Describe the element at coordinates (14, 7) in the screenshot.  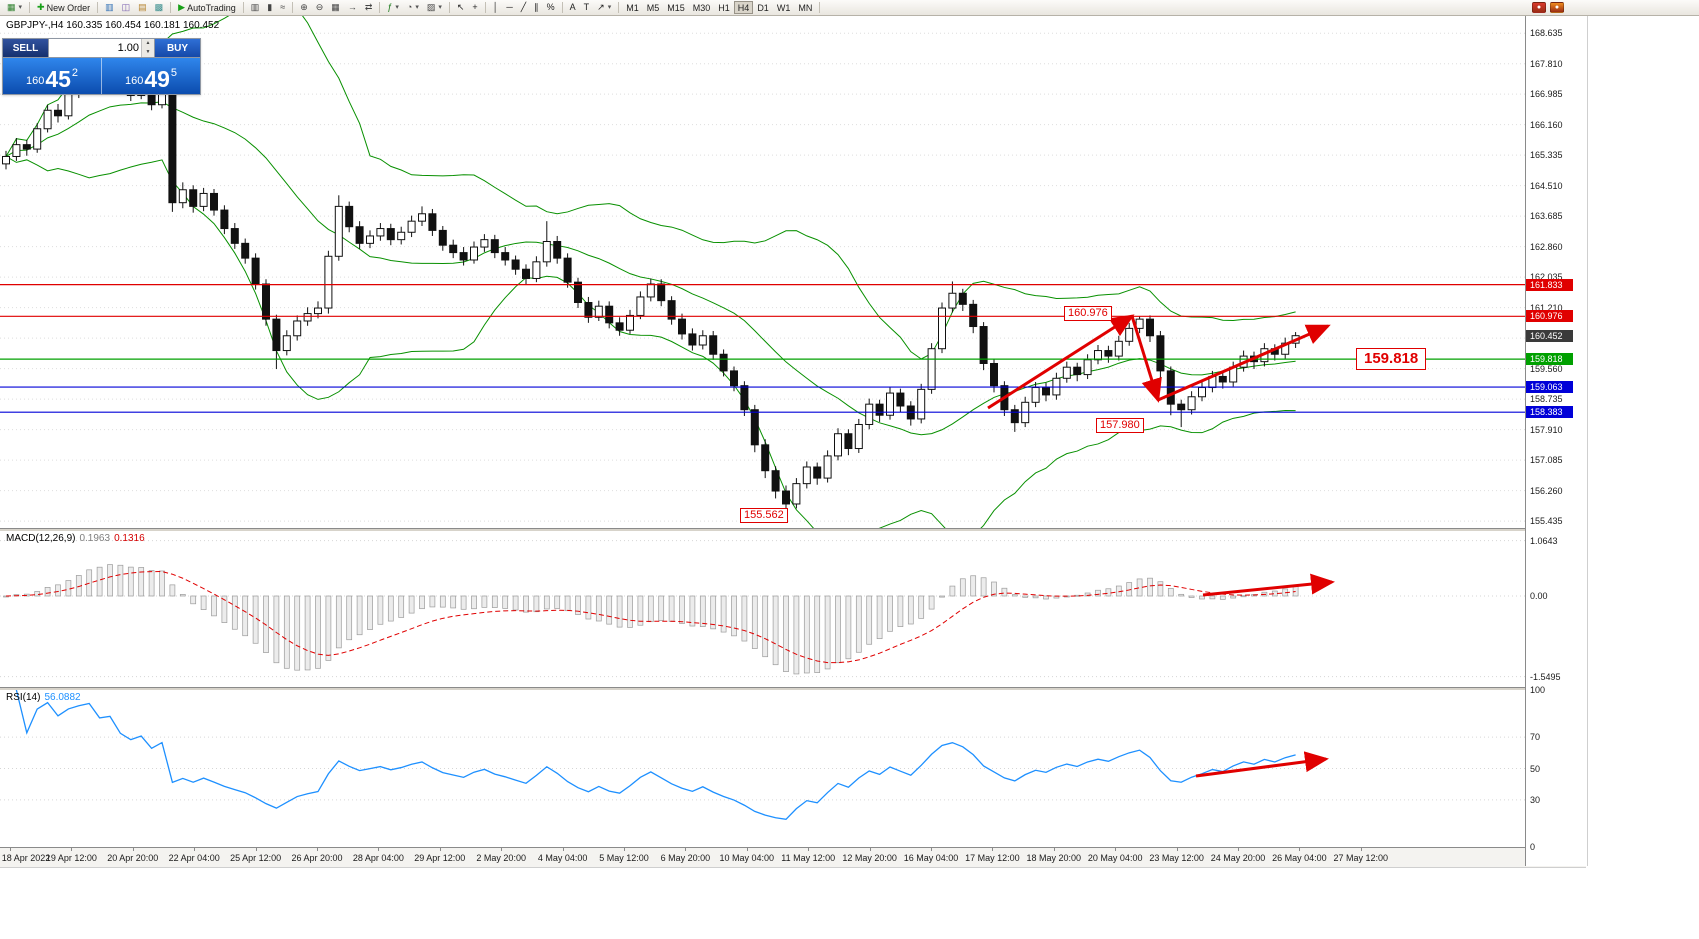
I see `new-chart-icon-button: ▦ ▾` at that location.